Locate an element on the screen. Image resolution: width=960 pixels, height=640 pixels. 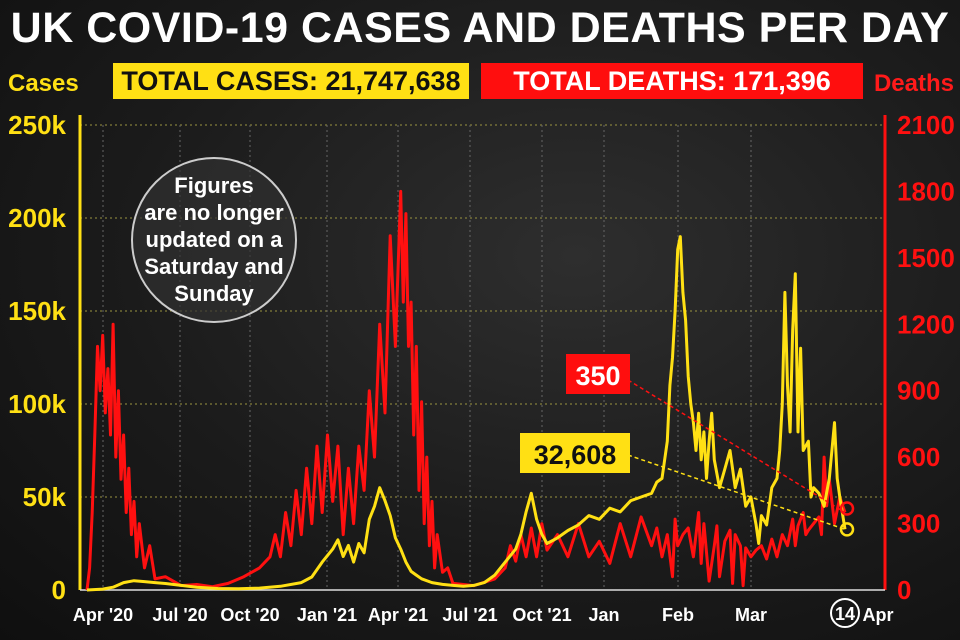
note-text-line: Figures is located at coordinates (213, 185).